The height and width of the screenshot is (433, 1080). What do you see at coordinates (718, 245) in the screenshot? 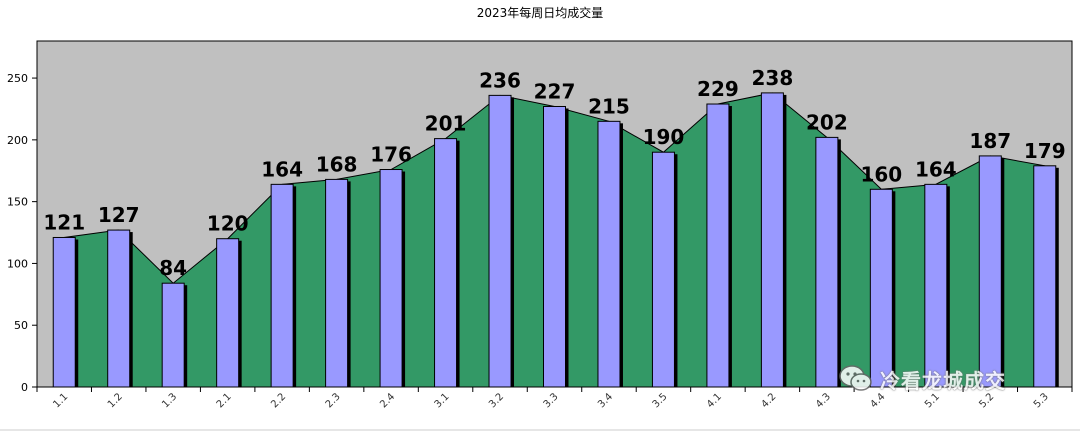
I see `bar-4.1` at bounding box center [718, 245].